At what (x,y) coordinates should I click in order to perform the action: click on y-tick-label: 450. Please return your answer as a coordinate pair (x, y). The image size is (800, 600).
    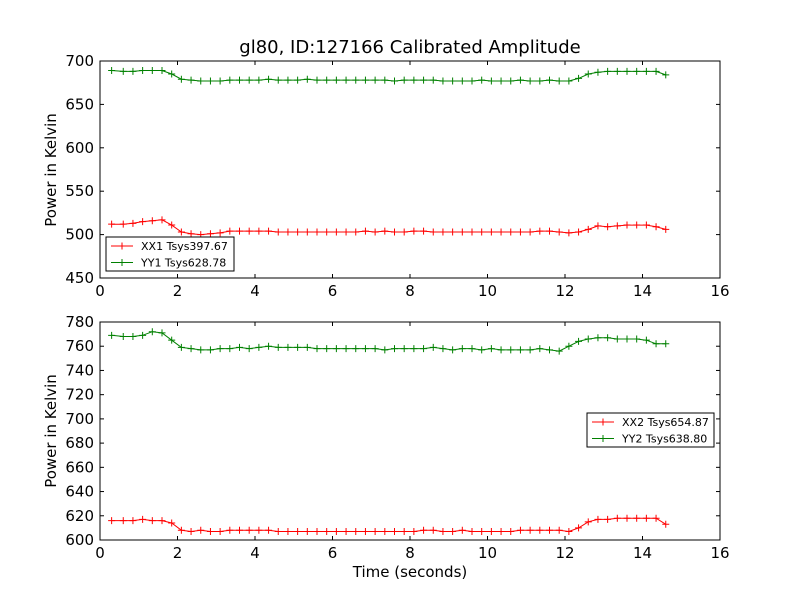
    Looking at the image, I should click on (79, 278).